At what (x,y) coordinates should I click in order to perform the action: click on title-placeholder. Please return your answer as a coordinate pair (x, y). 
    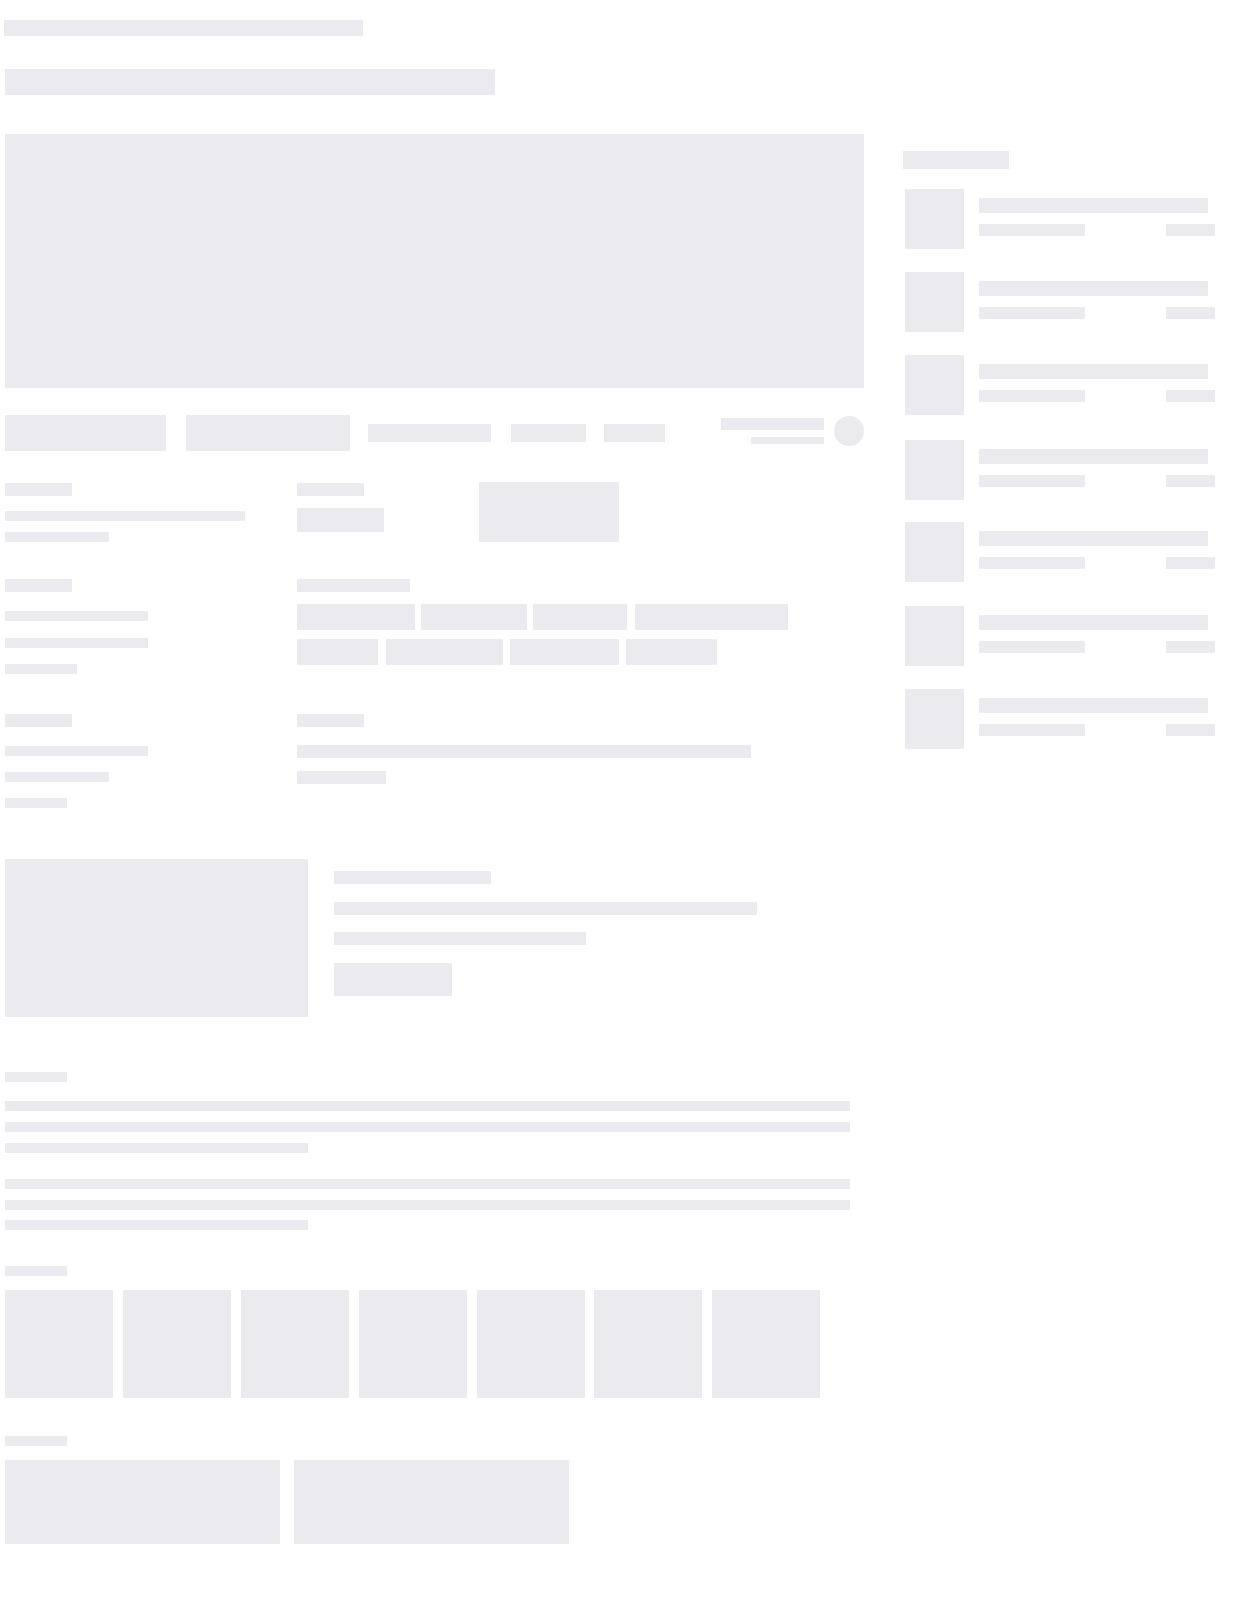
    Looking at the image, I should click on (250, 82).